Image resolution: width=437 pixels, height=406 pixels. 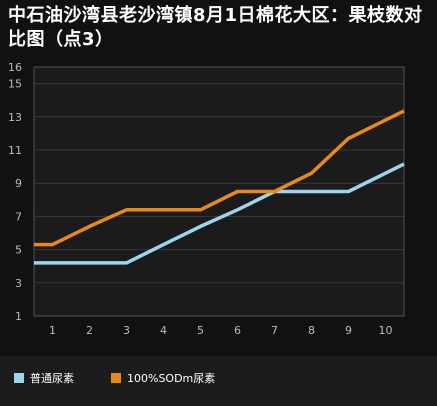 What do you see at coordinates (18, 316) in the screenshot?
I see `y-tick-label: 1` at bounding box center [18, 316].